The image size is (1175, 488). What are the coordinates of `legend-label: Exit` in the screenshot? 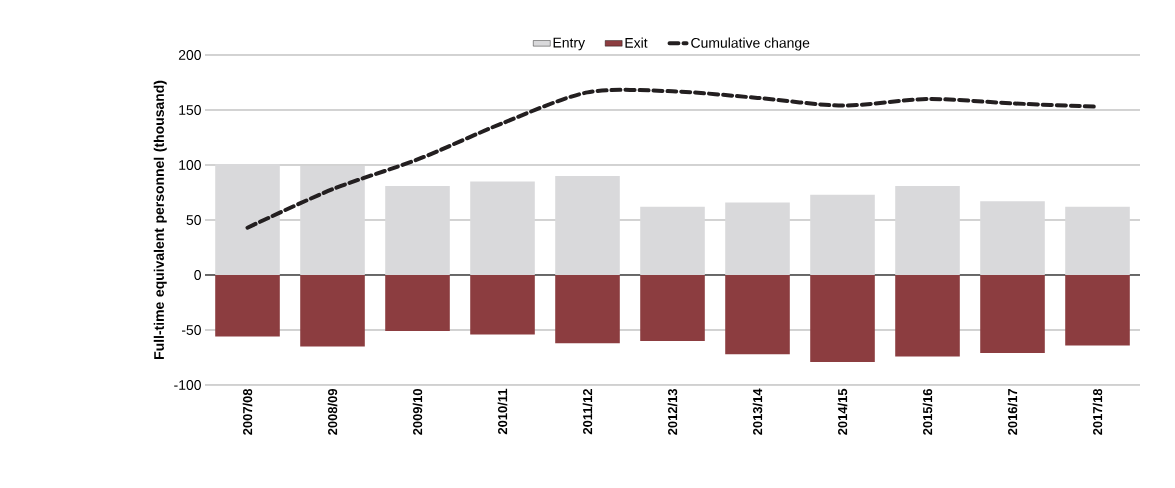 It's located at (636, 42).